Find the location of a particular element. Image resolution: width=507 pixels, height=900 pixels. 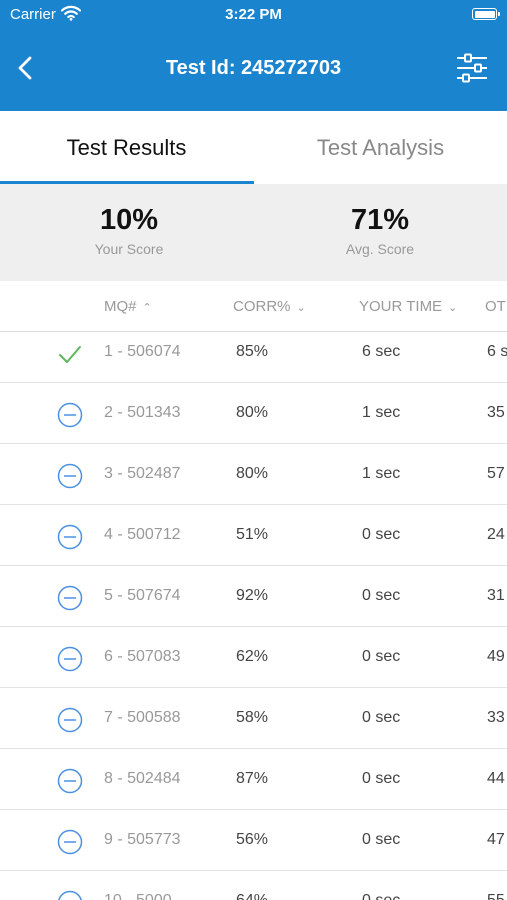

column-header-other: OT is located at coordinates (495, 306).